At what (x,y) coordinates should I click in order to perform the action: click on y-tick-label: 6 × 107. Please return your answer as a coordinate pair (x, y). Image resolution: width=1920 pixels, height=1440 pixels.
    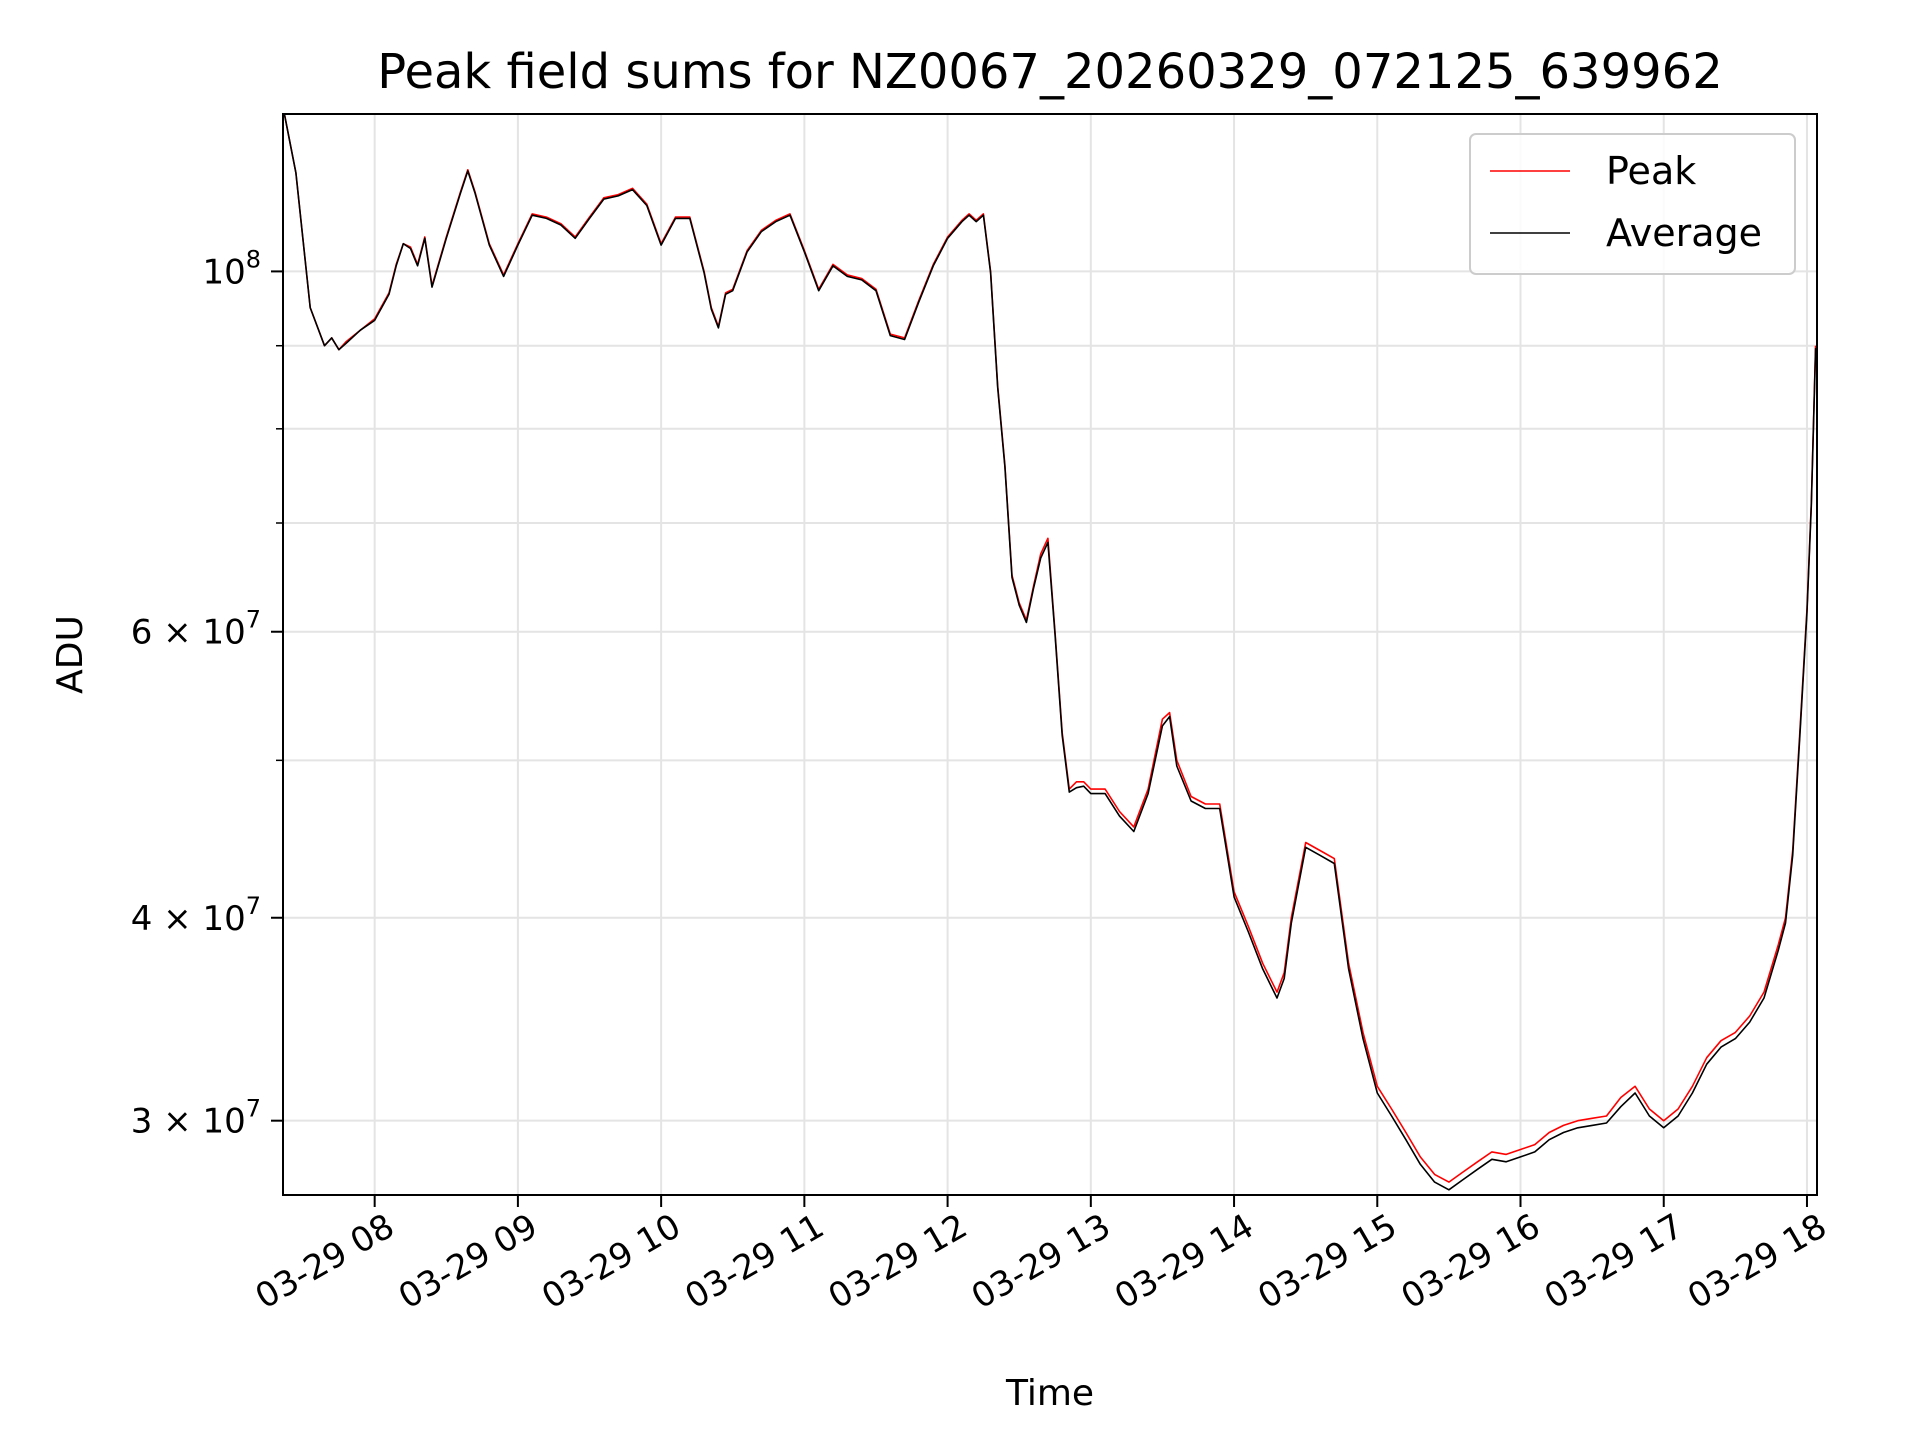
    Looking at the image, I should click on (196, 629).